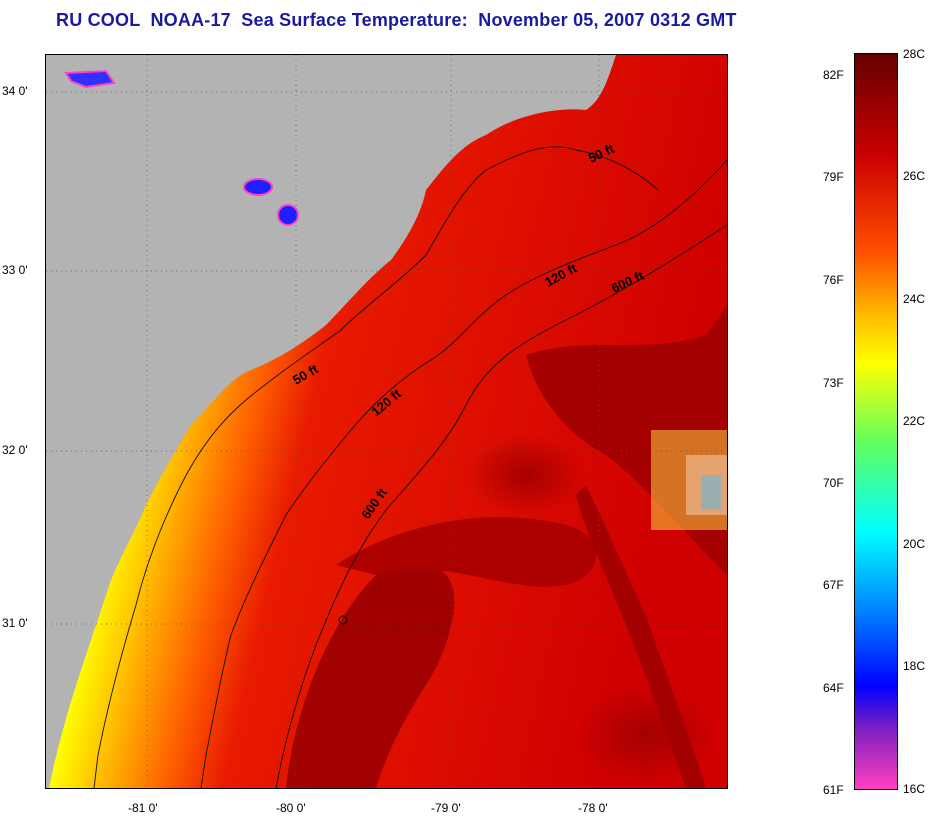 The width and height of the screenshot is (936, 817). Describe the element at coordinates (181, 147) in the screenshot. I see `inland-lakes` at that location.